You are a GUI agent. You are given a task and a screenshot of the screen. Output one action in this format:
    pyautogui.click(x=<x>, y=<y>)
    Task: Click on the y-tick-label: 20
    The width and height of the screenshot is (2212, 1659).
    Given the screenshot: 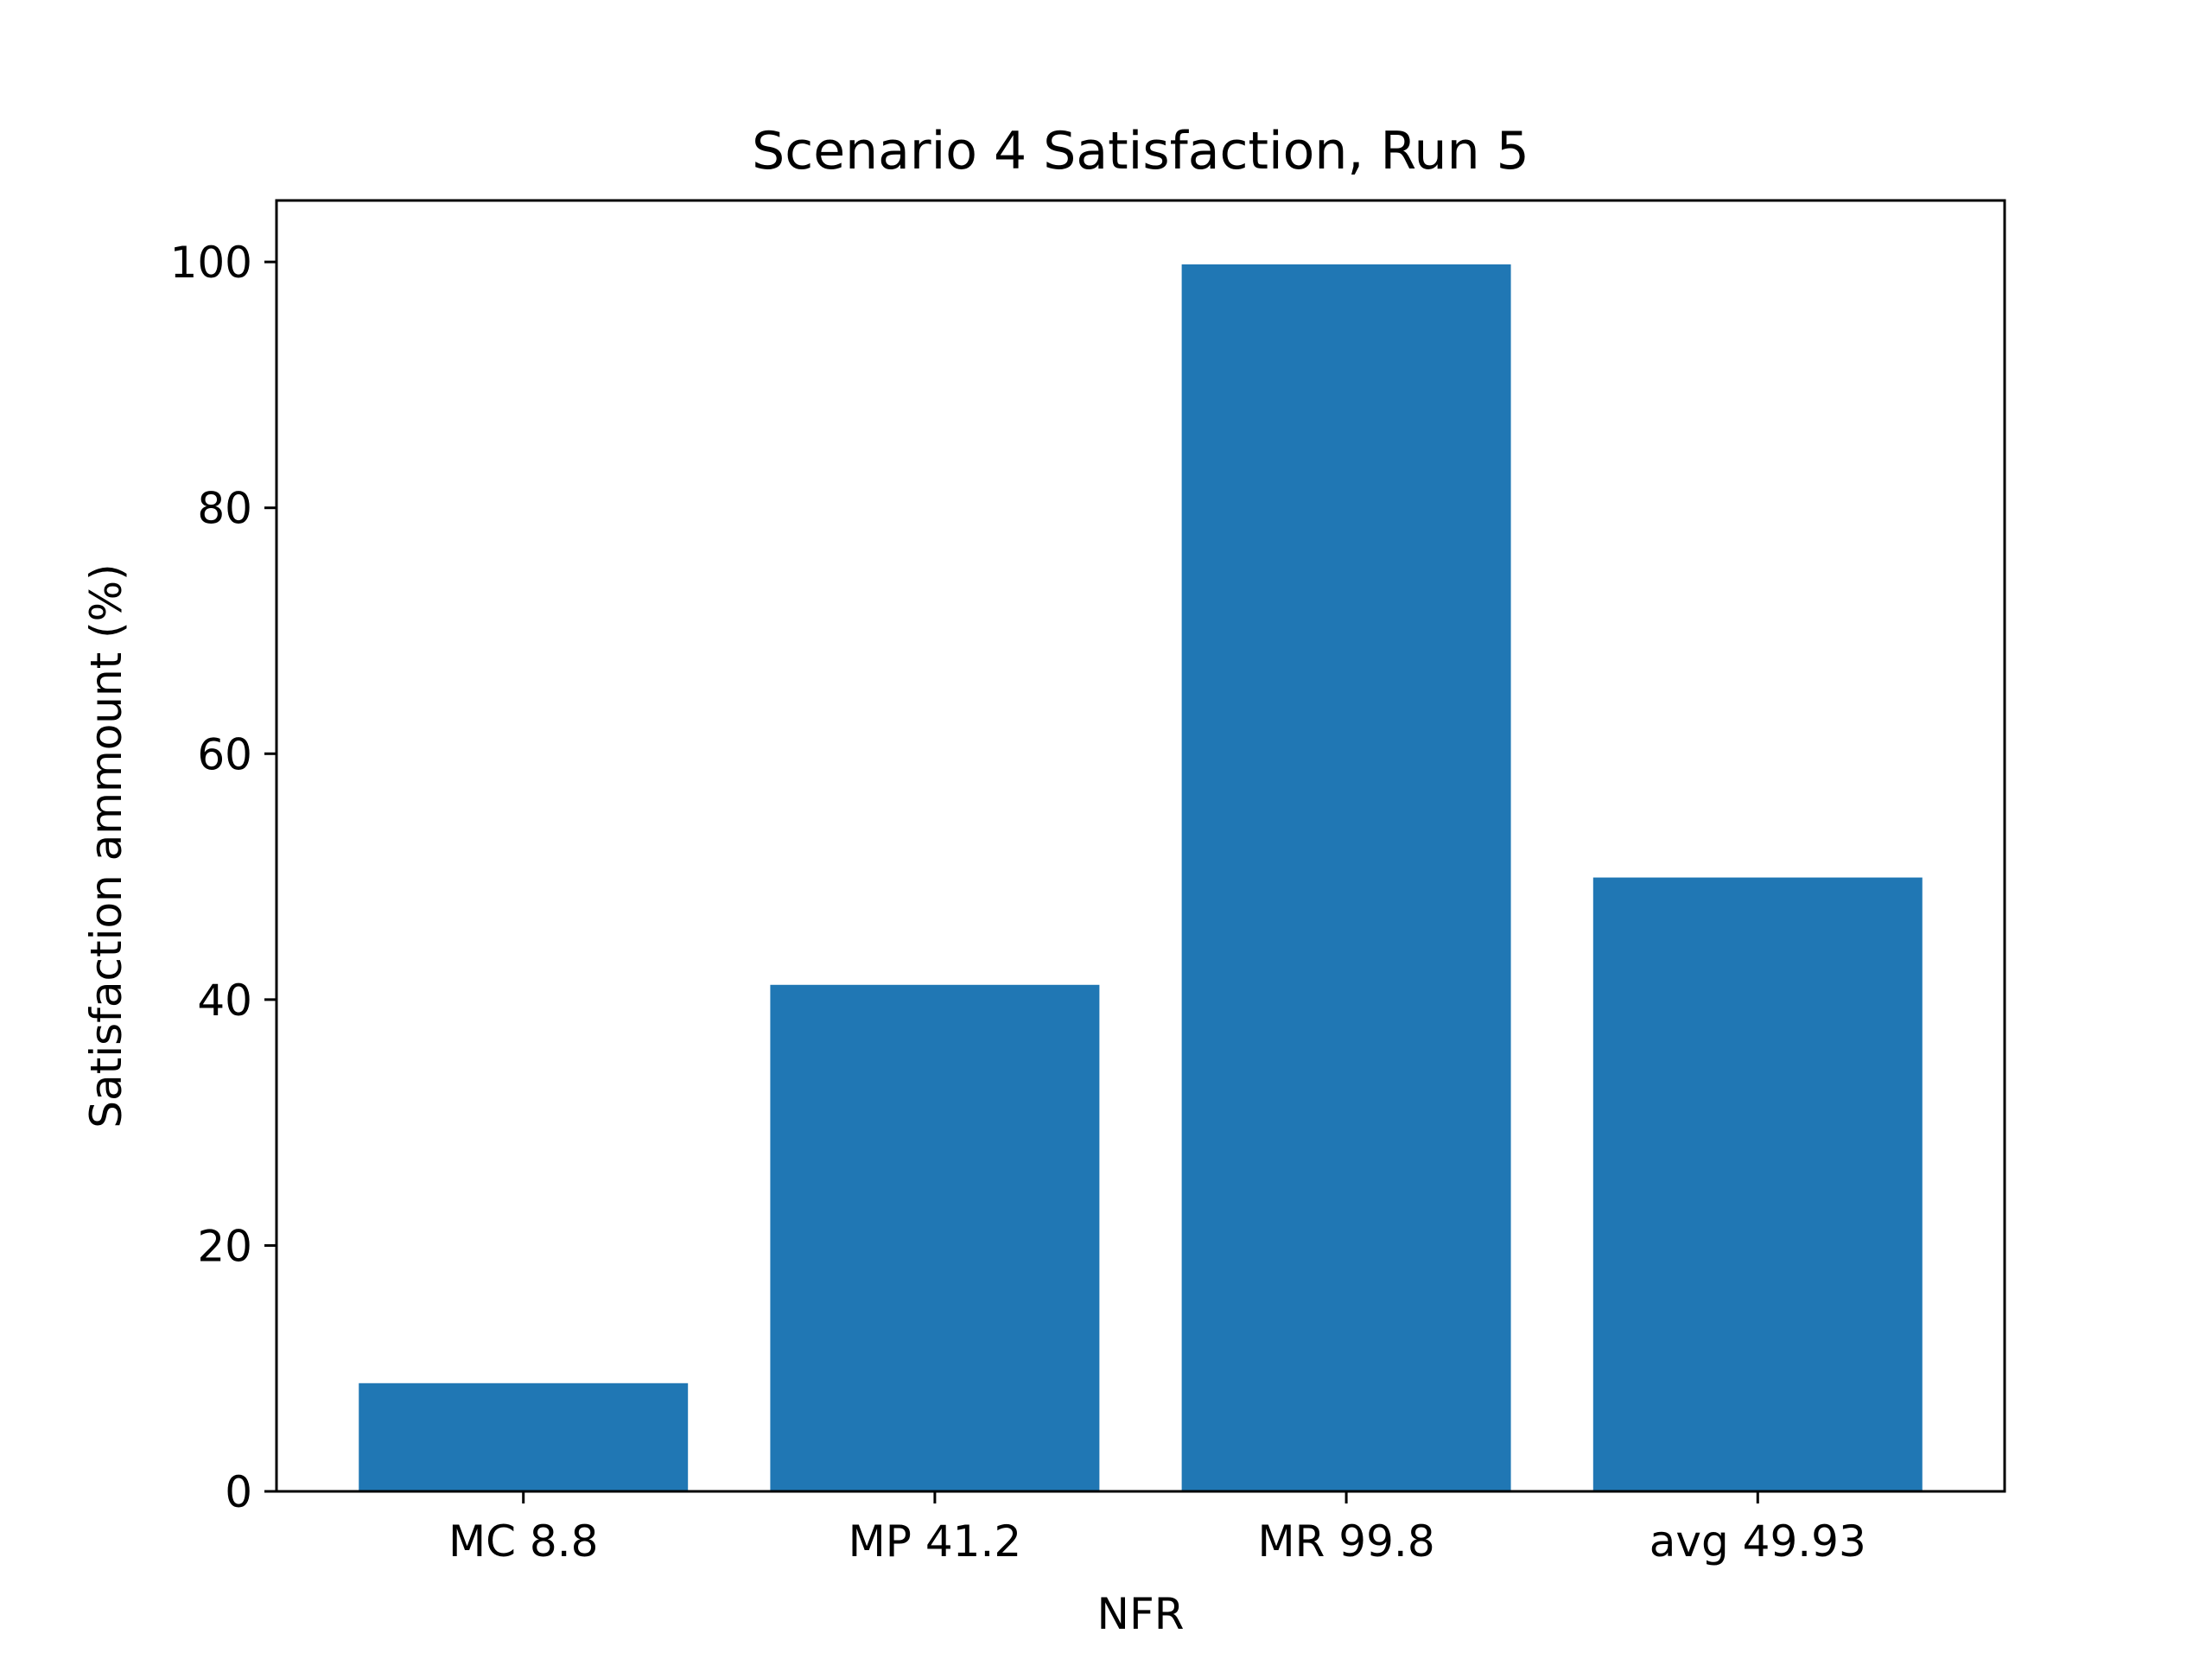 What is the action you would take?
    pyautogui.click(x=224, y=1246)
    